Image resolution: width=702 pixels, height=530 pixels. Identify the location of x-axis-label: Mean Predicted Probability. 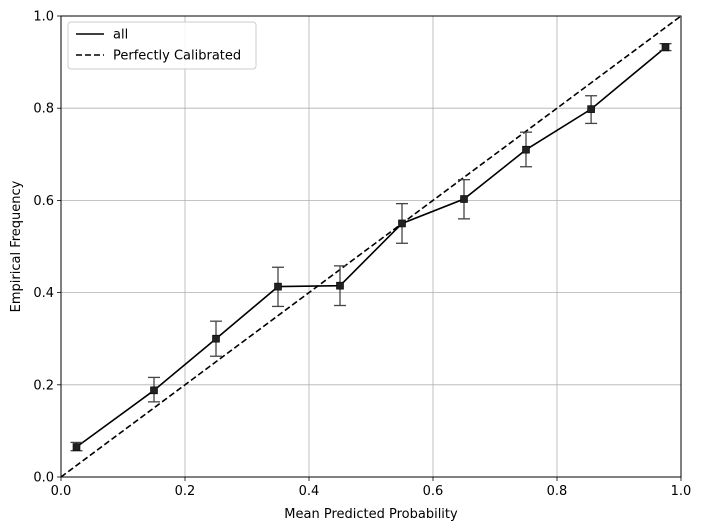
(371, 514).